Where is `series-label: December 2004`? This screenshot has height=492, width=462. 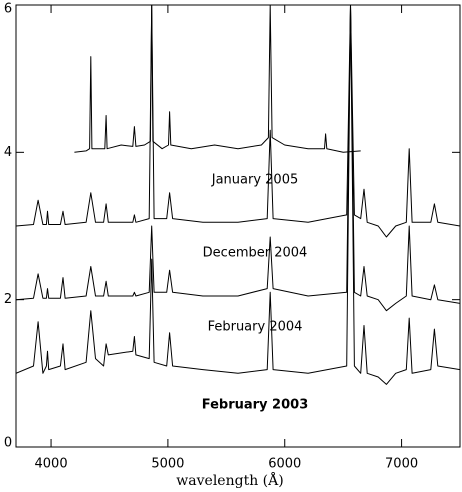
series-label: December 2004 is located at coordinates (255, 253).